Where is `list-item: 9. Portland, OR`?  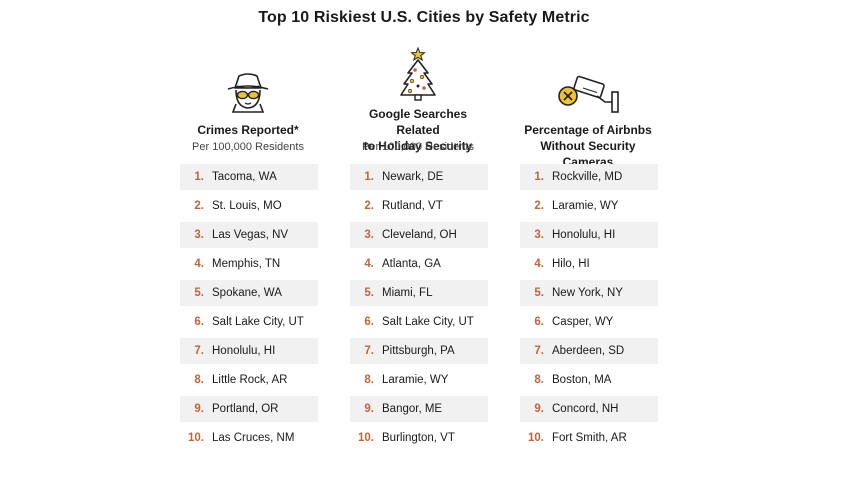 list-item: 9. Portland, OR is located at coordinates (249, 409).